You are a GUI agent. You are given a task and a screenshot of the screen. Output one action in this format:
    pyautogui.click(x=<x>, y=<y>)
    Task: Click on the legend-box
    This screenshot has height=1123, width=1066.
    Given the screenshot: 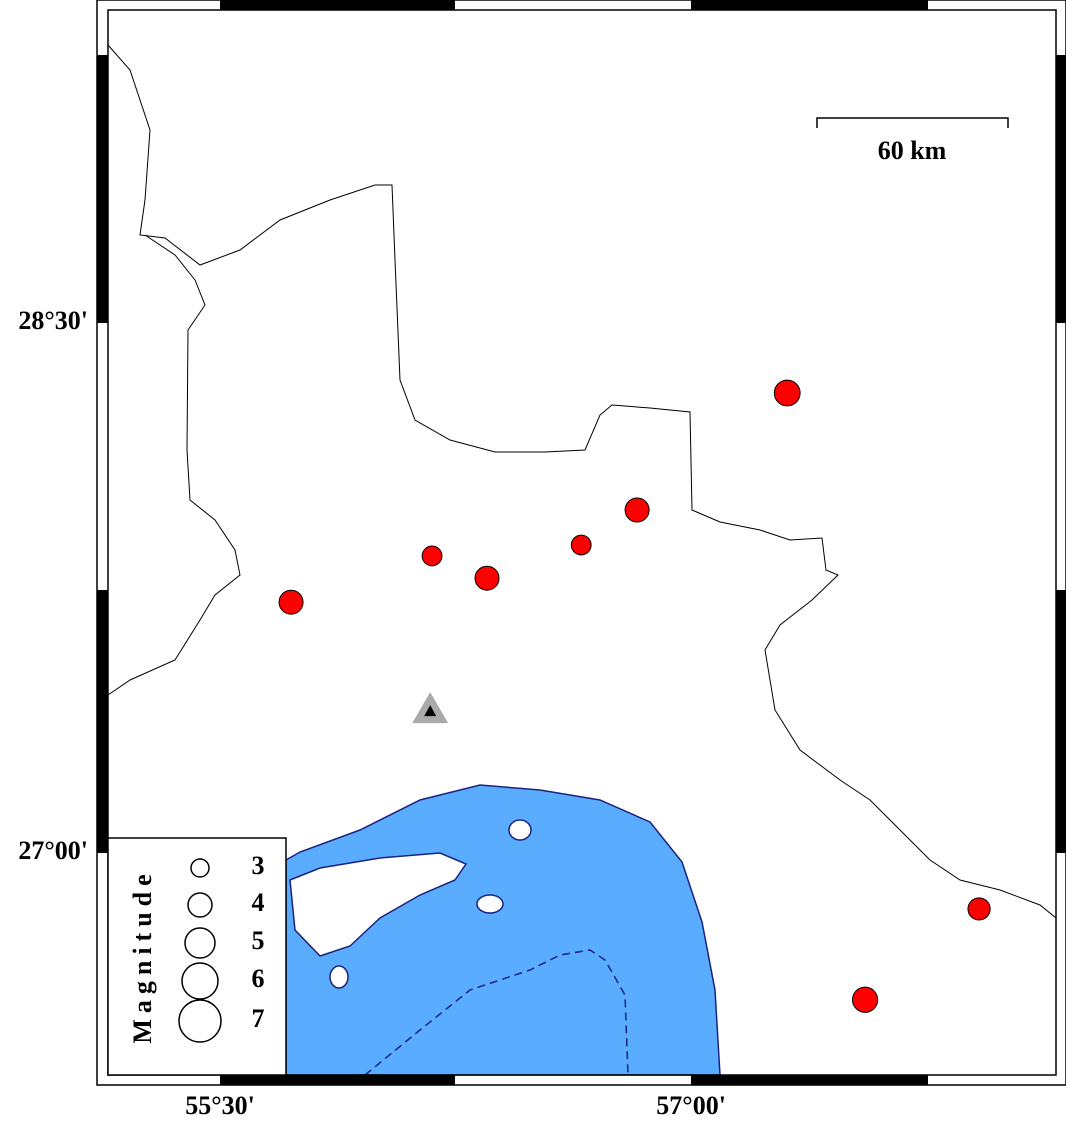 What is the action you would take?
    pyautogui.click(x=197, y=956)
    